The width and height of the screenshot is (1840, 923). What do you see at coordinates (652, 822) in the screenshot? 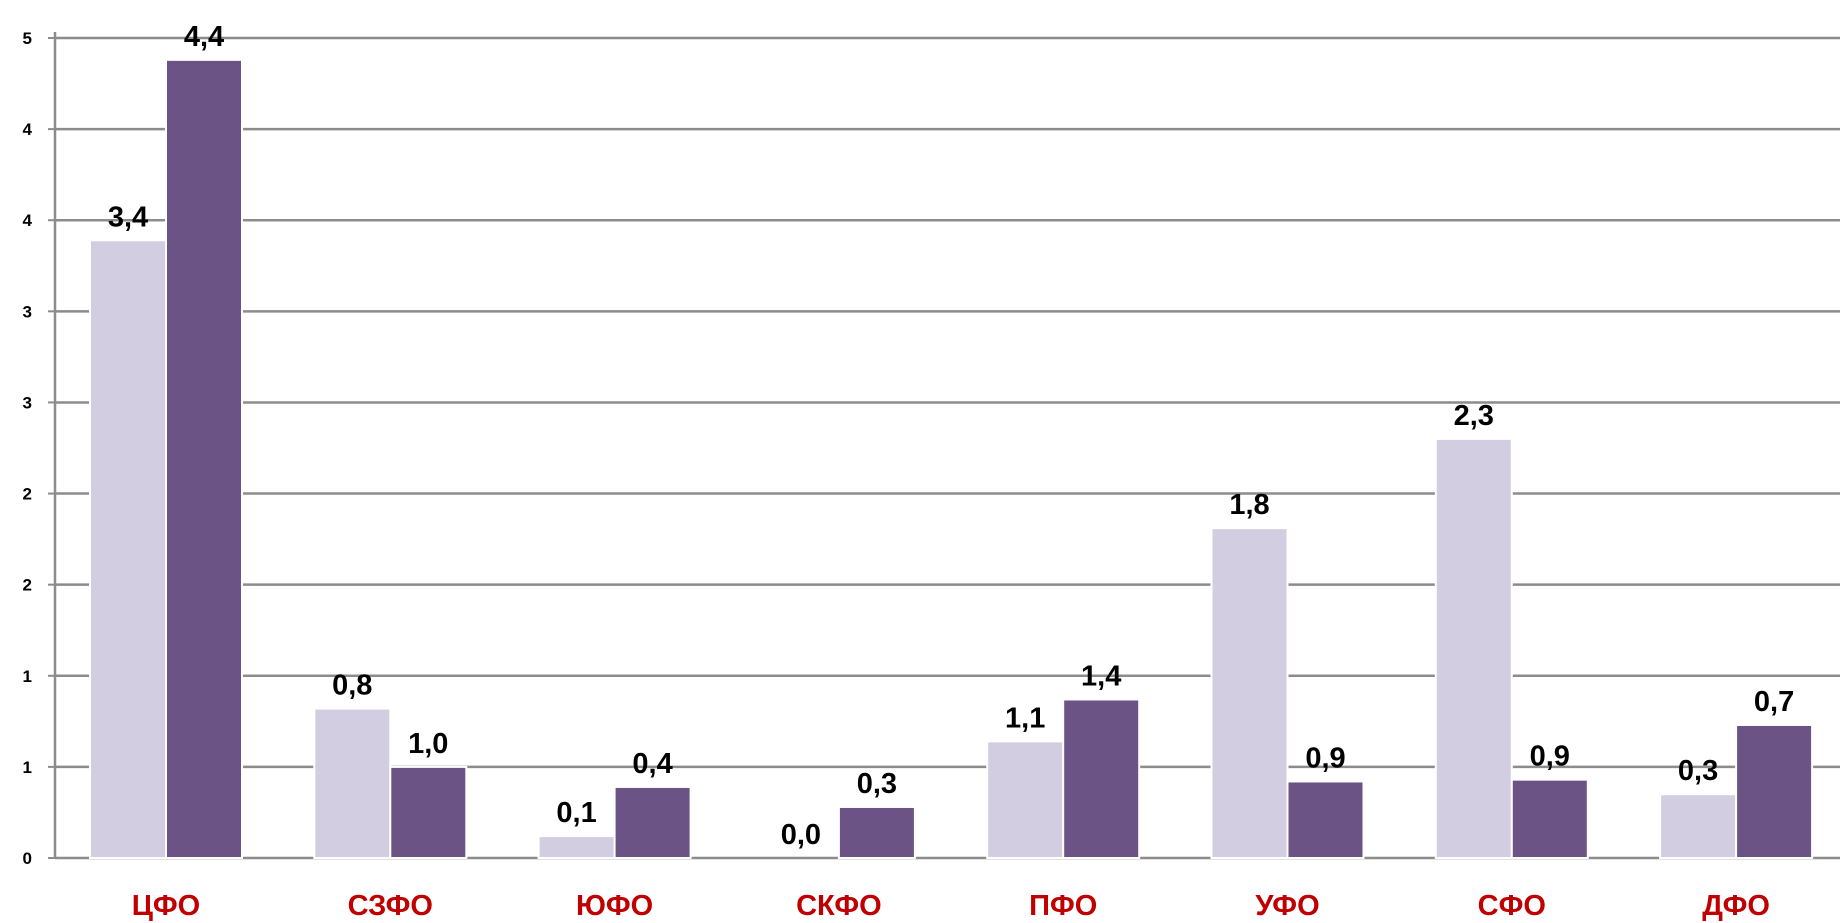
I see `bar-series-2-ЮФО` at bounding box center [652, 822].